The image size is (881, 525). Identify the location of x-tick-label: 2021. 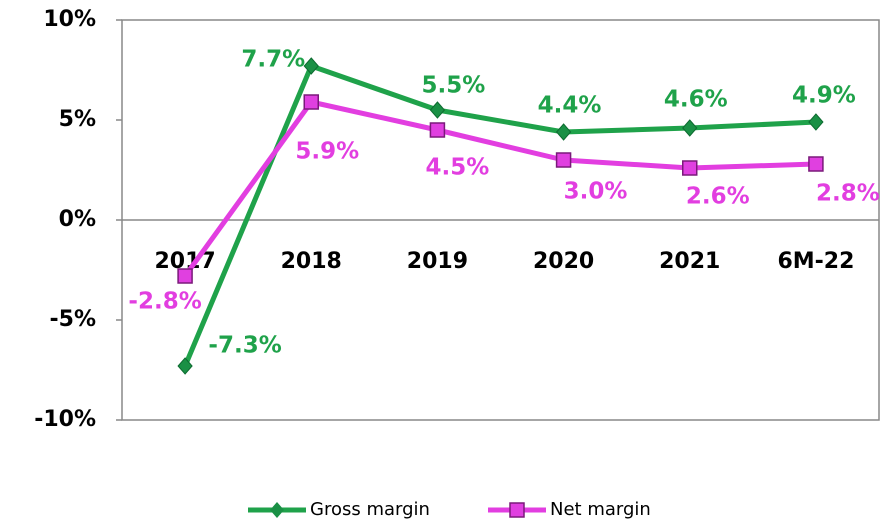
(689, 261).